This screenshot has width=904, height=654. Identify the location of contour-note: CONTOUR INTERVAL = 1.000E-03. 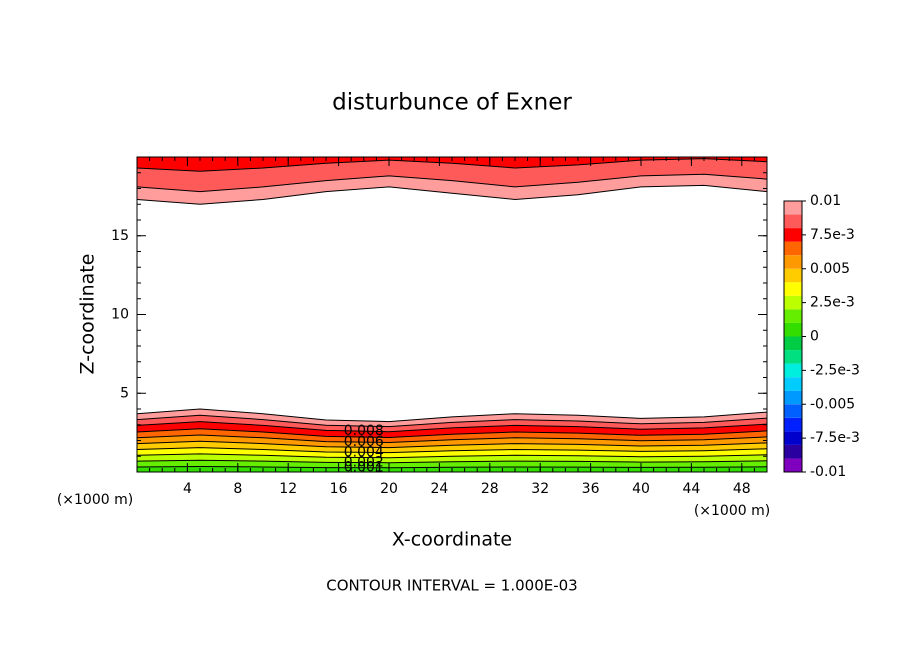
(451, 586).